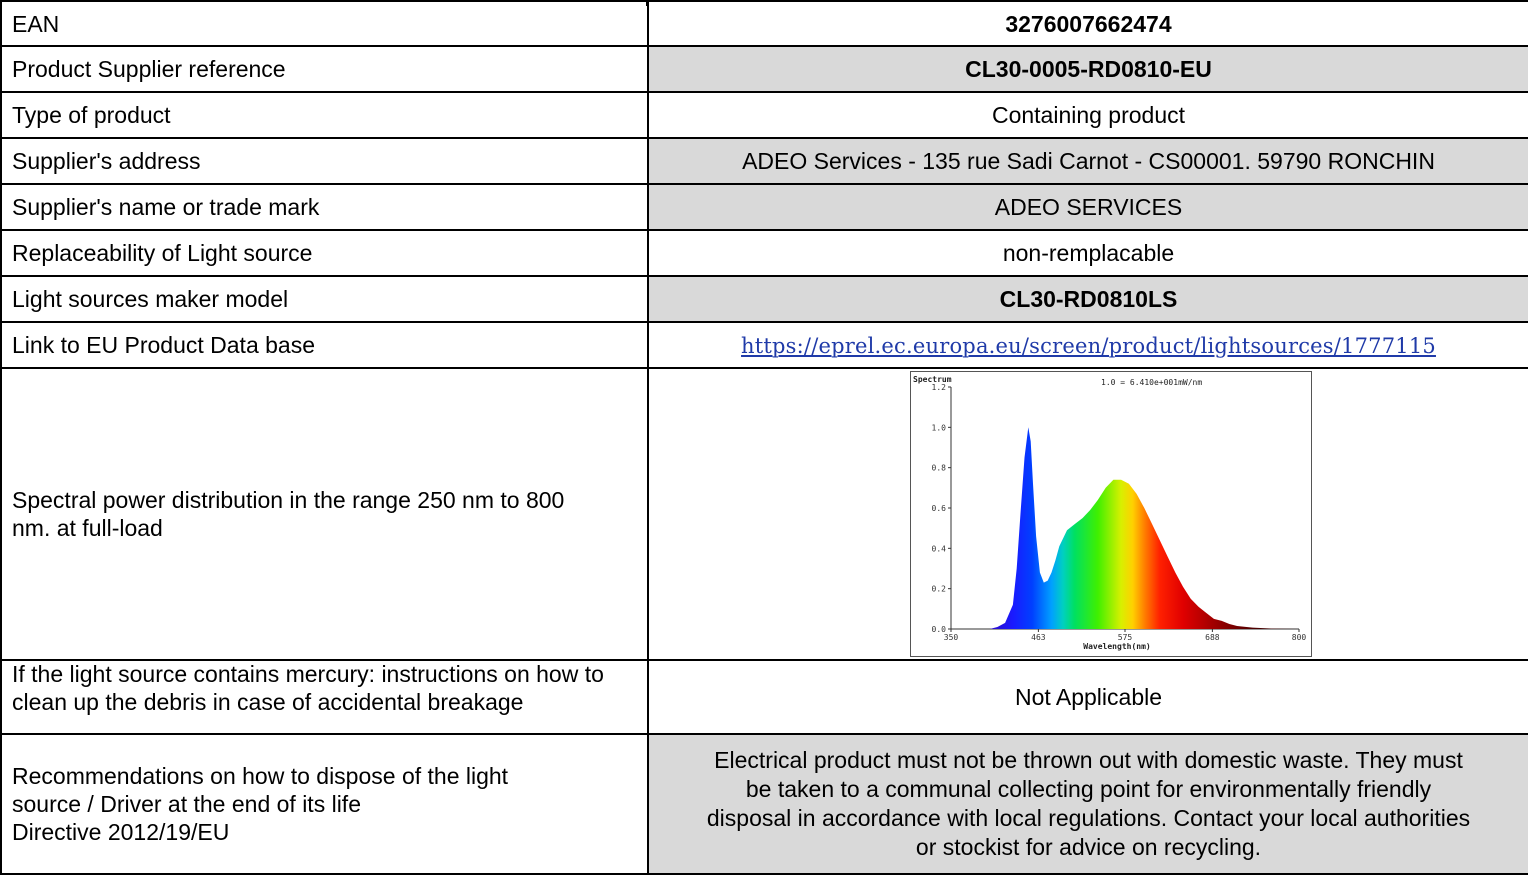  I want to click on x-tick-label: 463, so click(1038, 637).